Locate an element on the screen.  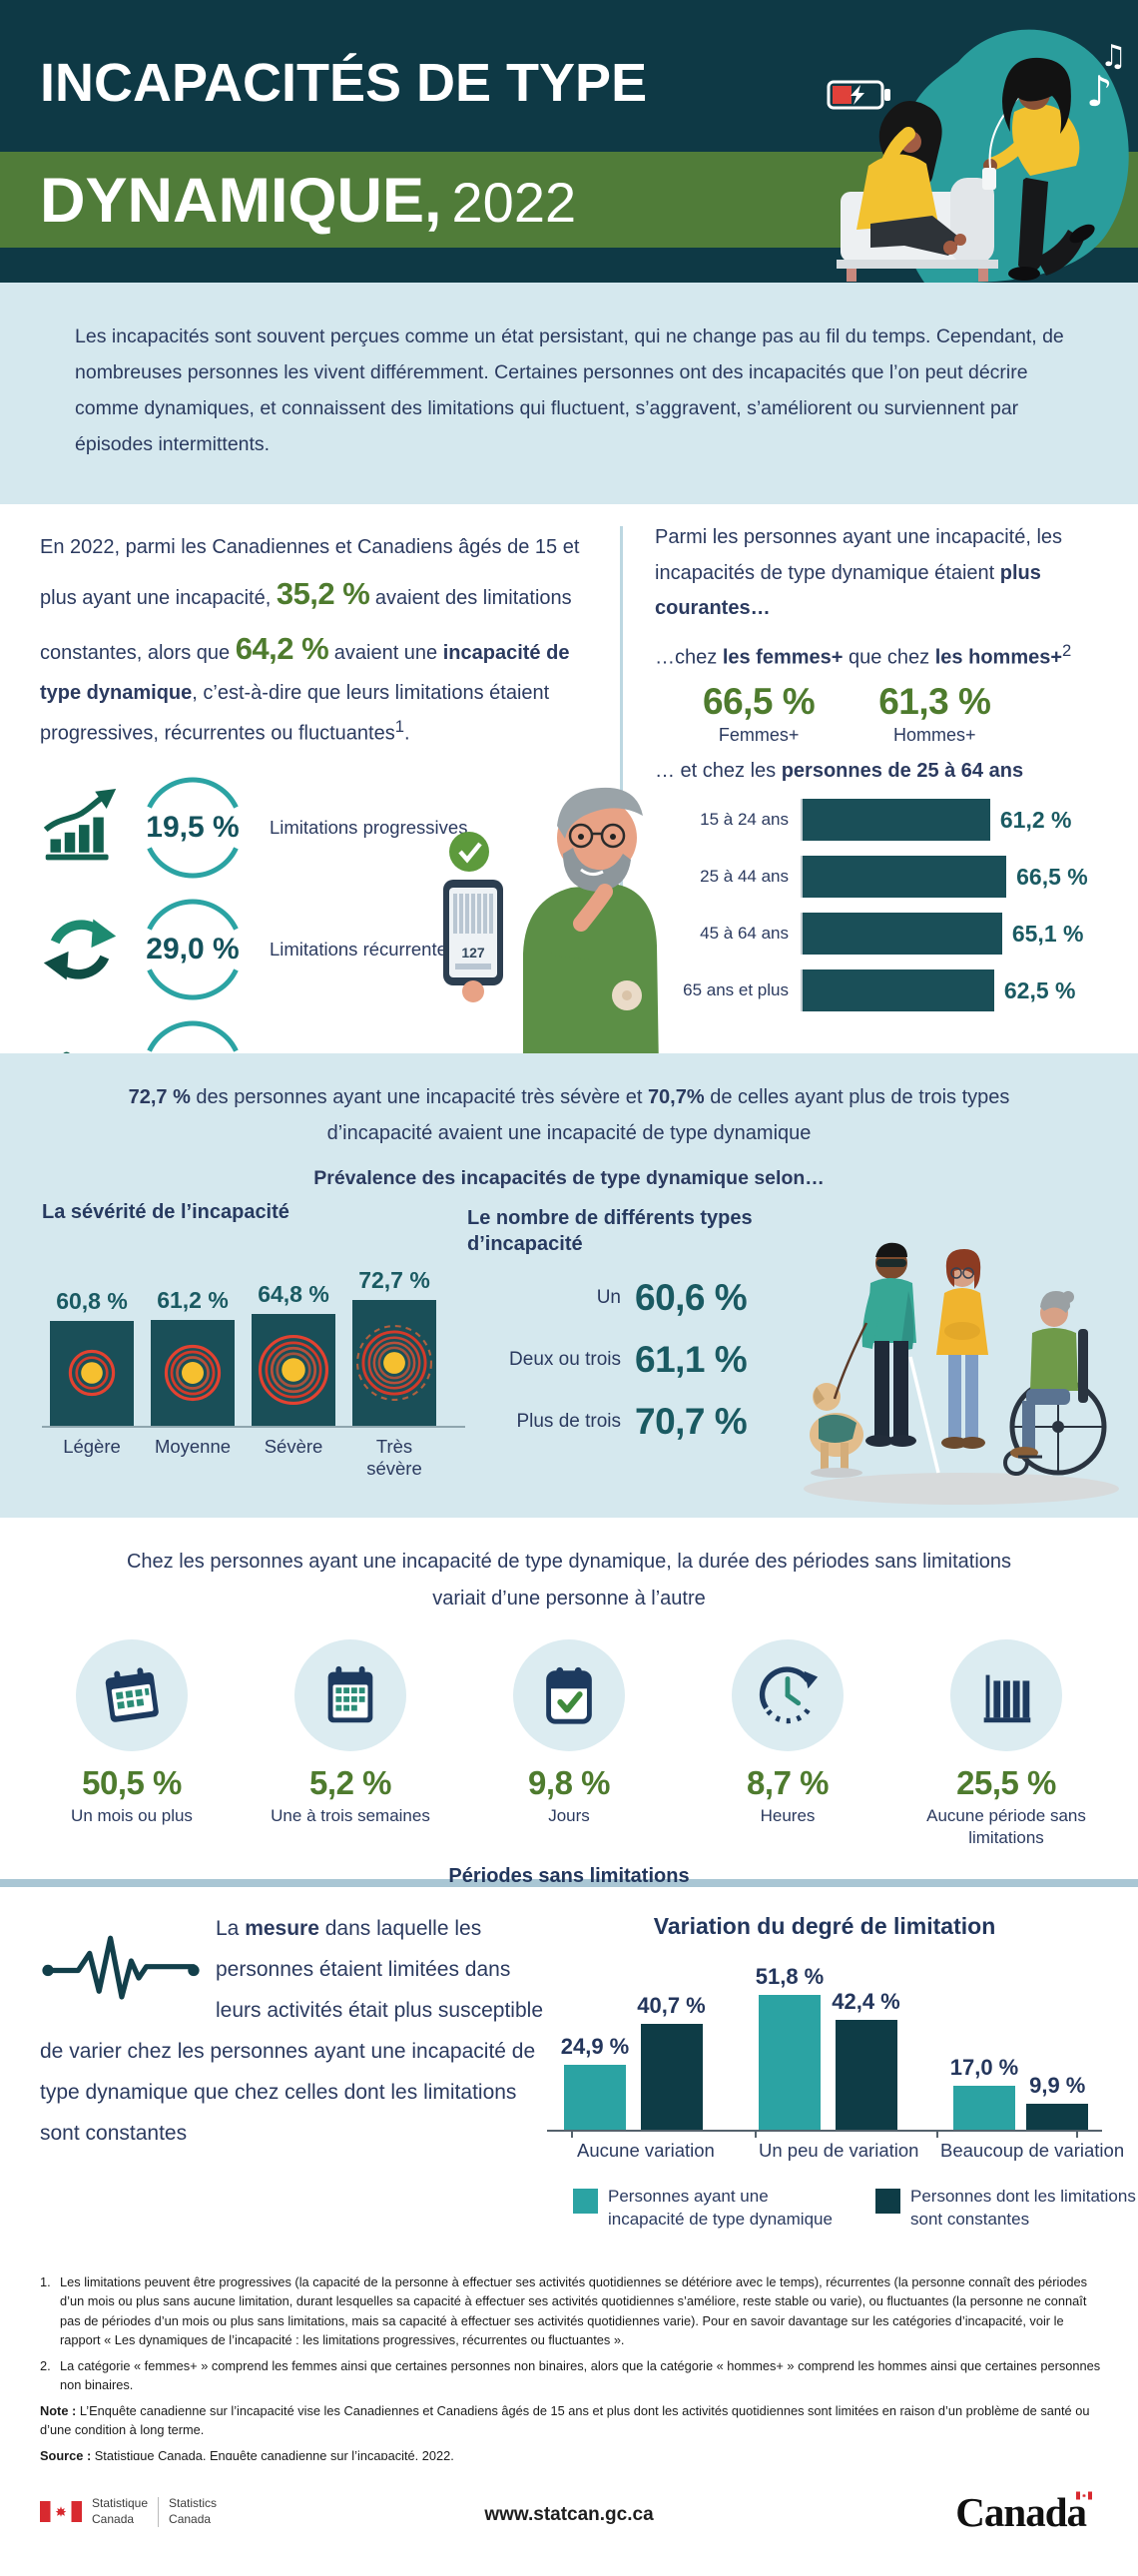
duration-value: 9,8 % is located at coordinates (569, 1782).